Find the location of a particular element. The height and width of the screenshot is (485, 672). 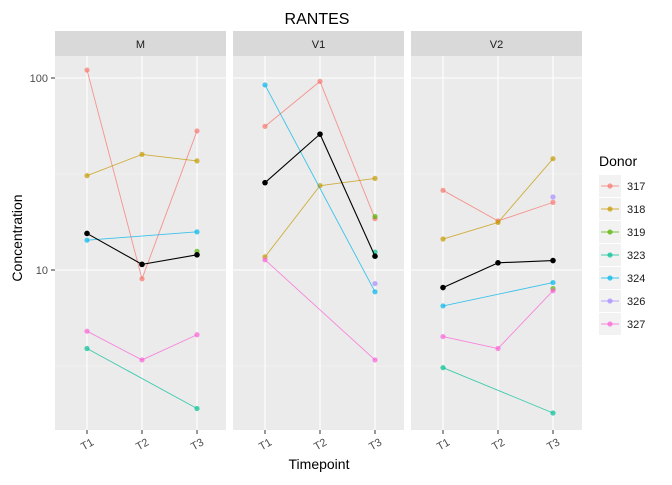

legend-item-324: 324 is located at coordinates (622, 278).